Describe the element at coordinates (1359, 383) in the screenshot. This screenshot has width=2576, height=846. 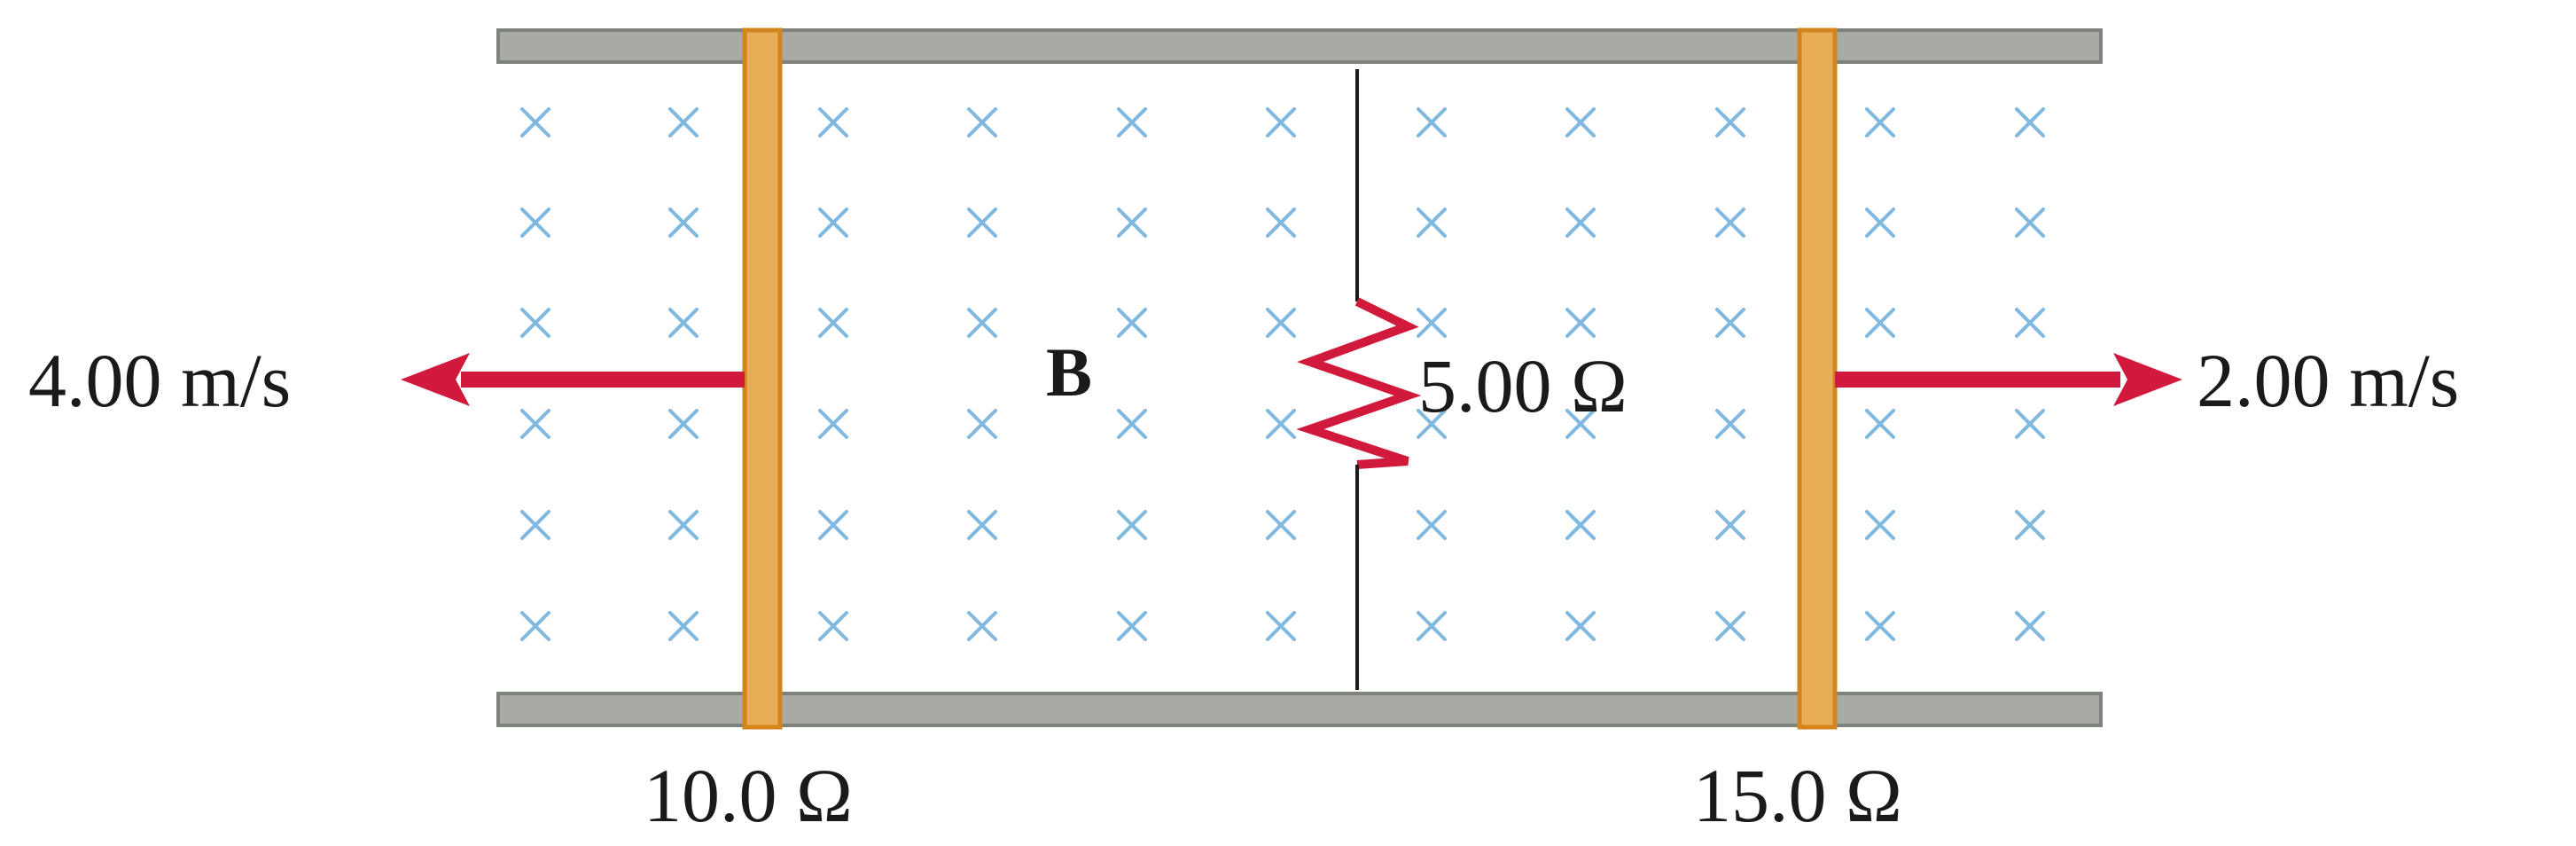
I see `resistor-zigzag-icon` at that location.